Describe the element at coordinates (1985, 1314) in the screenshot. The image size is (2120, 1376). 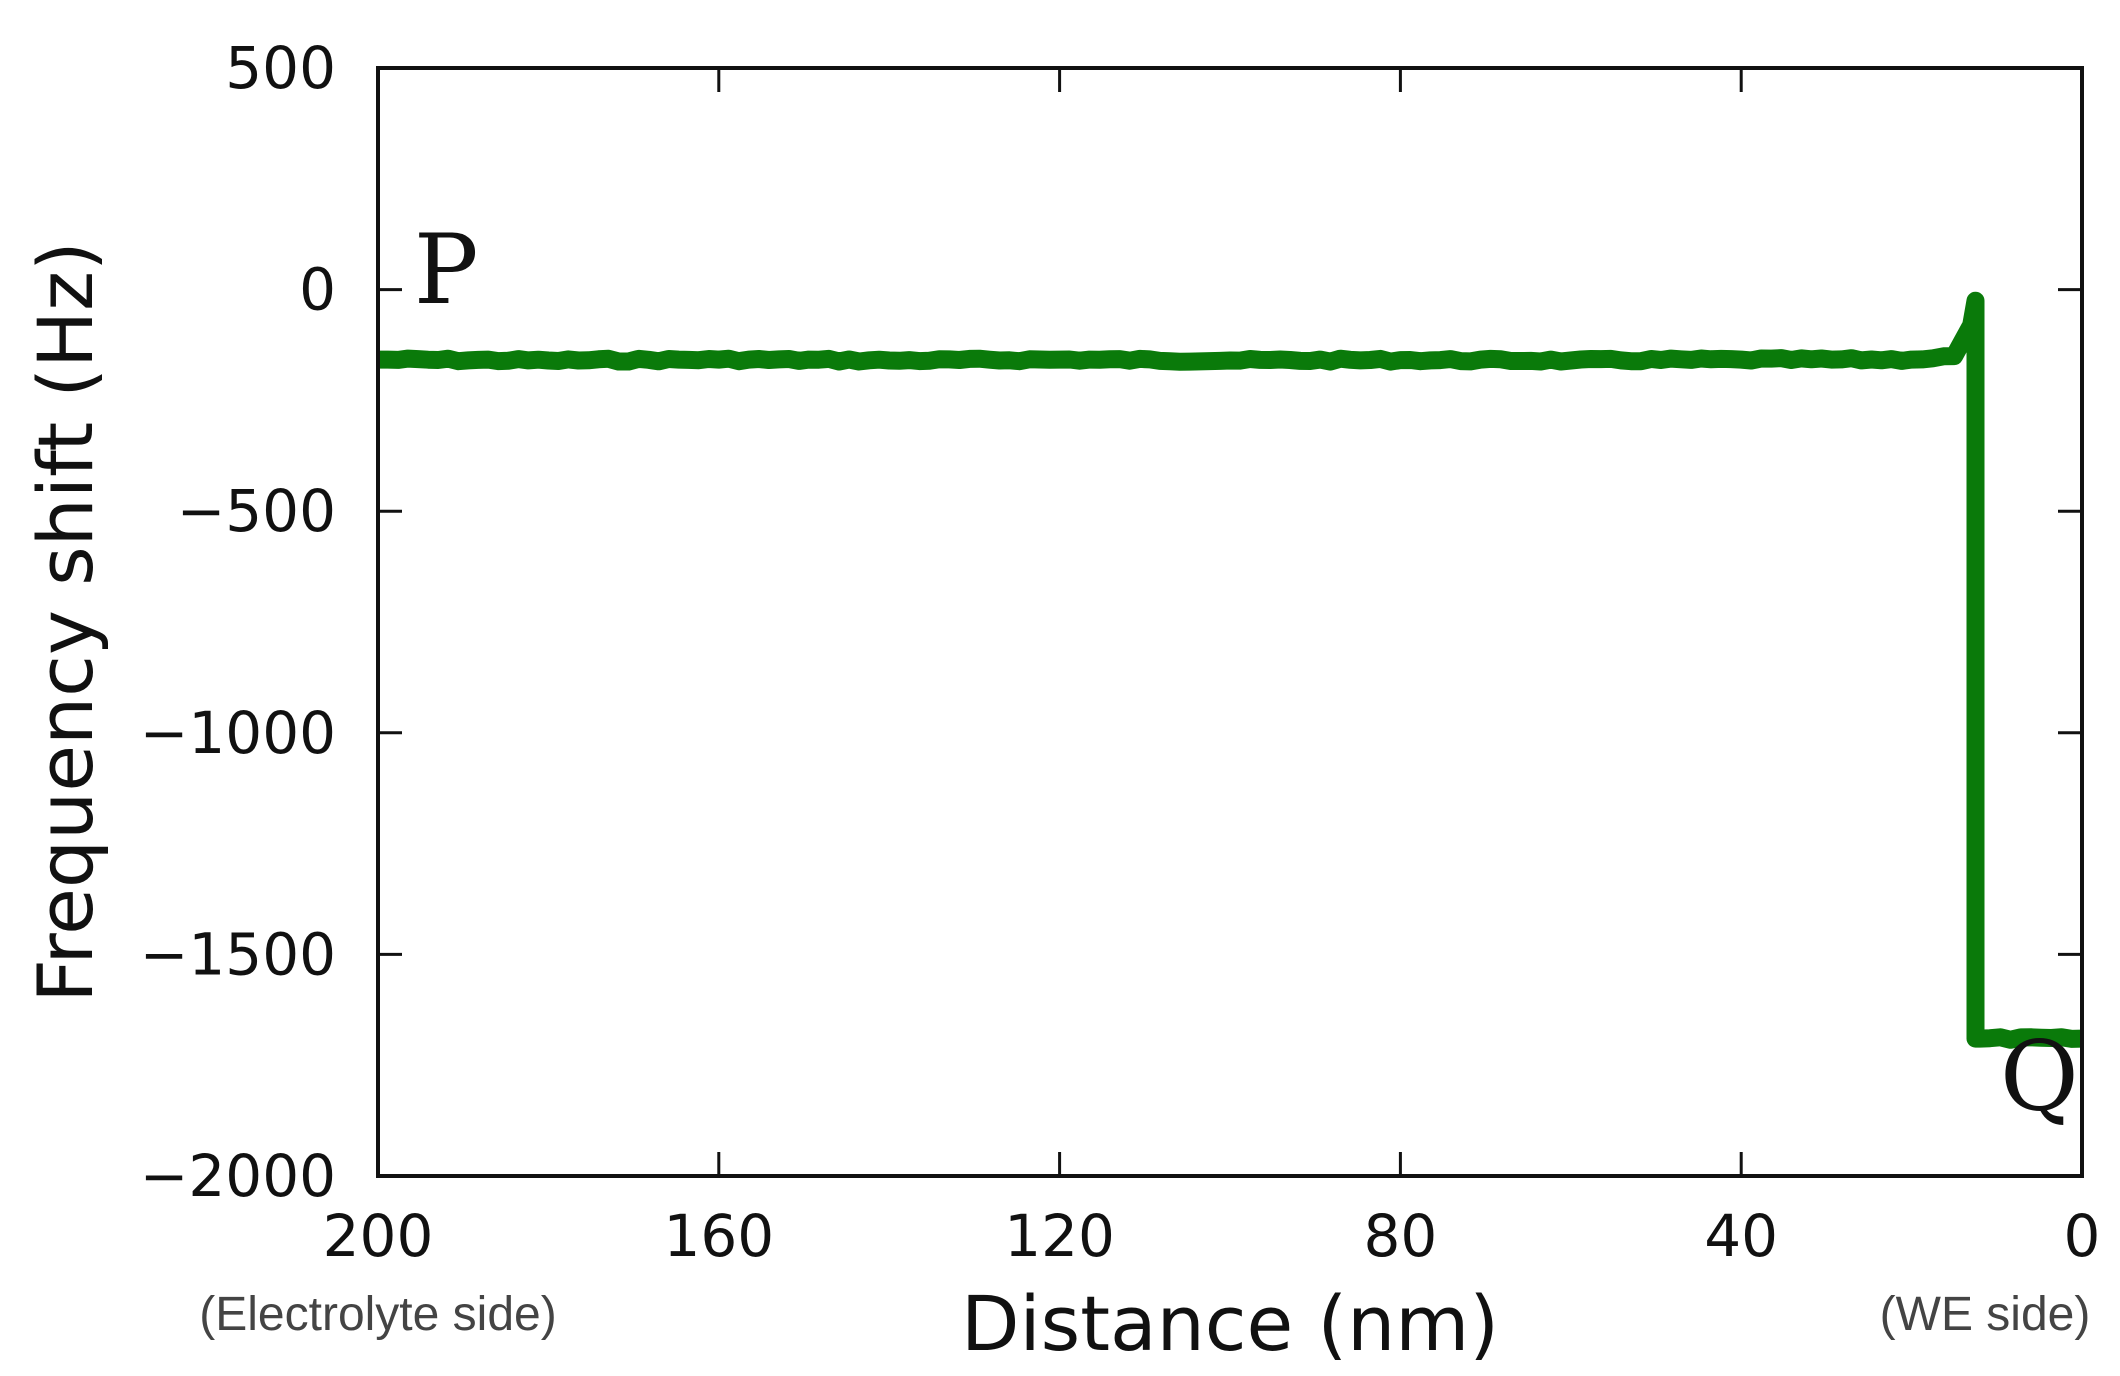
I see `x-axis-right-end-label: (WE side)` at that location.